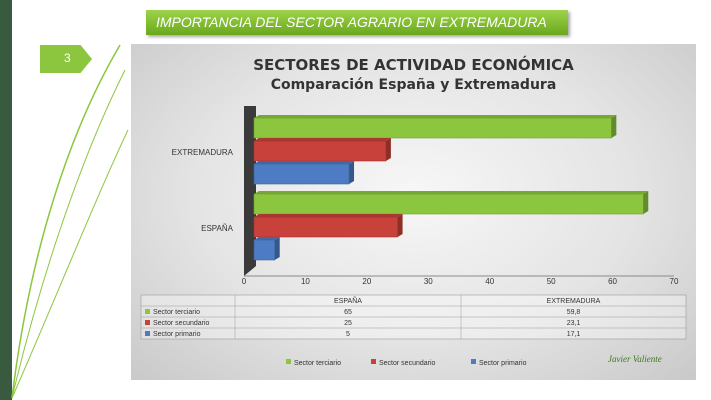  Describe the element at coordinates (366, 281) in the screenshot. I see `x-tick-label: 20` at that location.